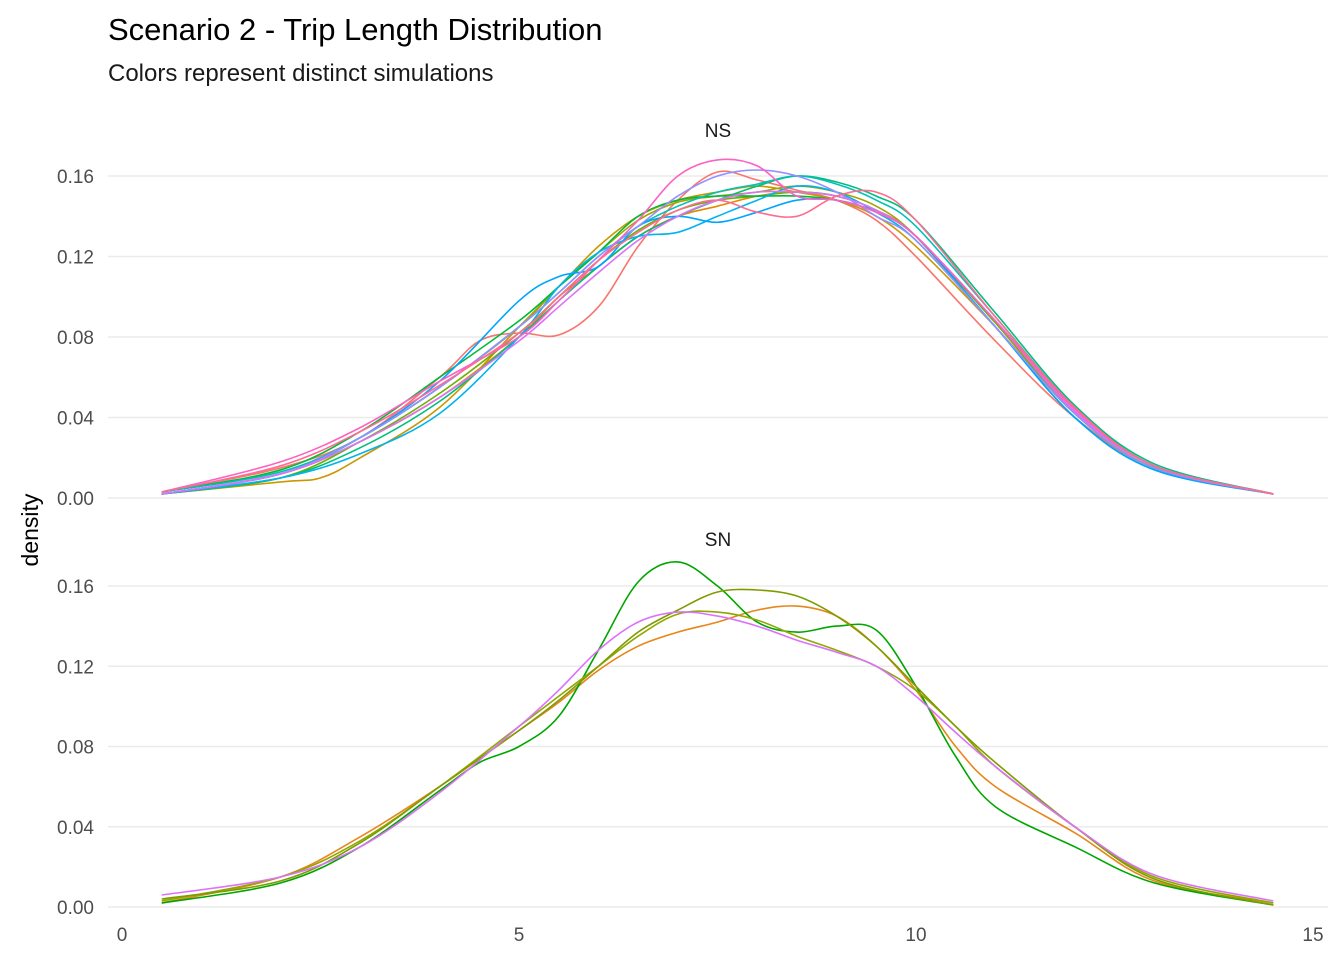 The height and width of the screenshot is (960, 1344). I want to click on x-tick-label: 0, so click(122, 935).